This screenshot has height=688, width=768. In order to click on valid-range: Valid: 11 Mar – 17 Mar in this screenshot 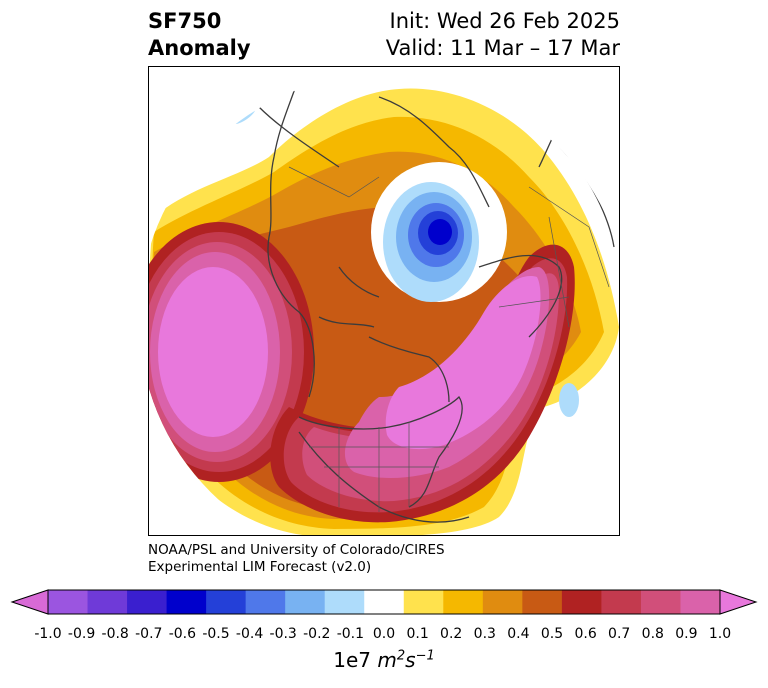, I will do `click(502, 48)`.